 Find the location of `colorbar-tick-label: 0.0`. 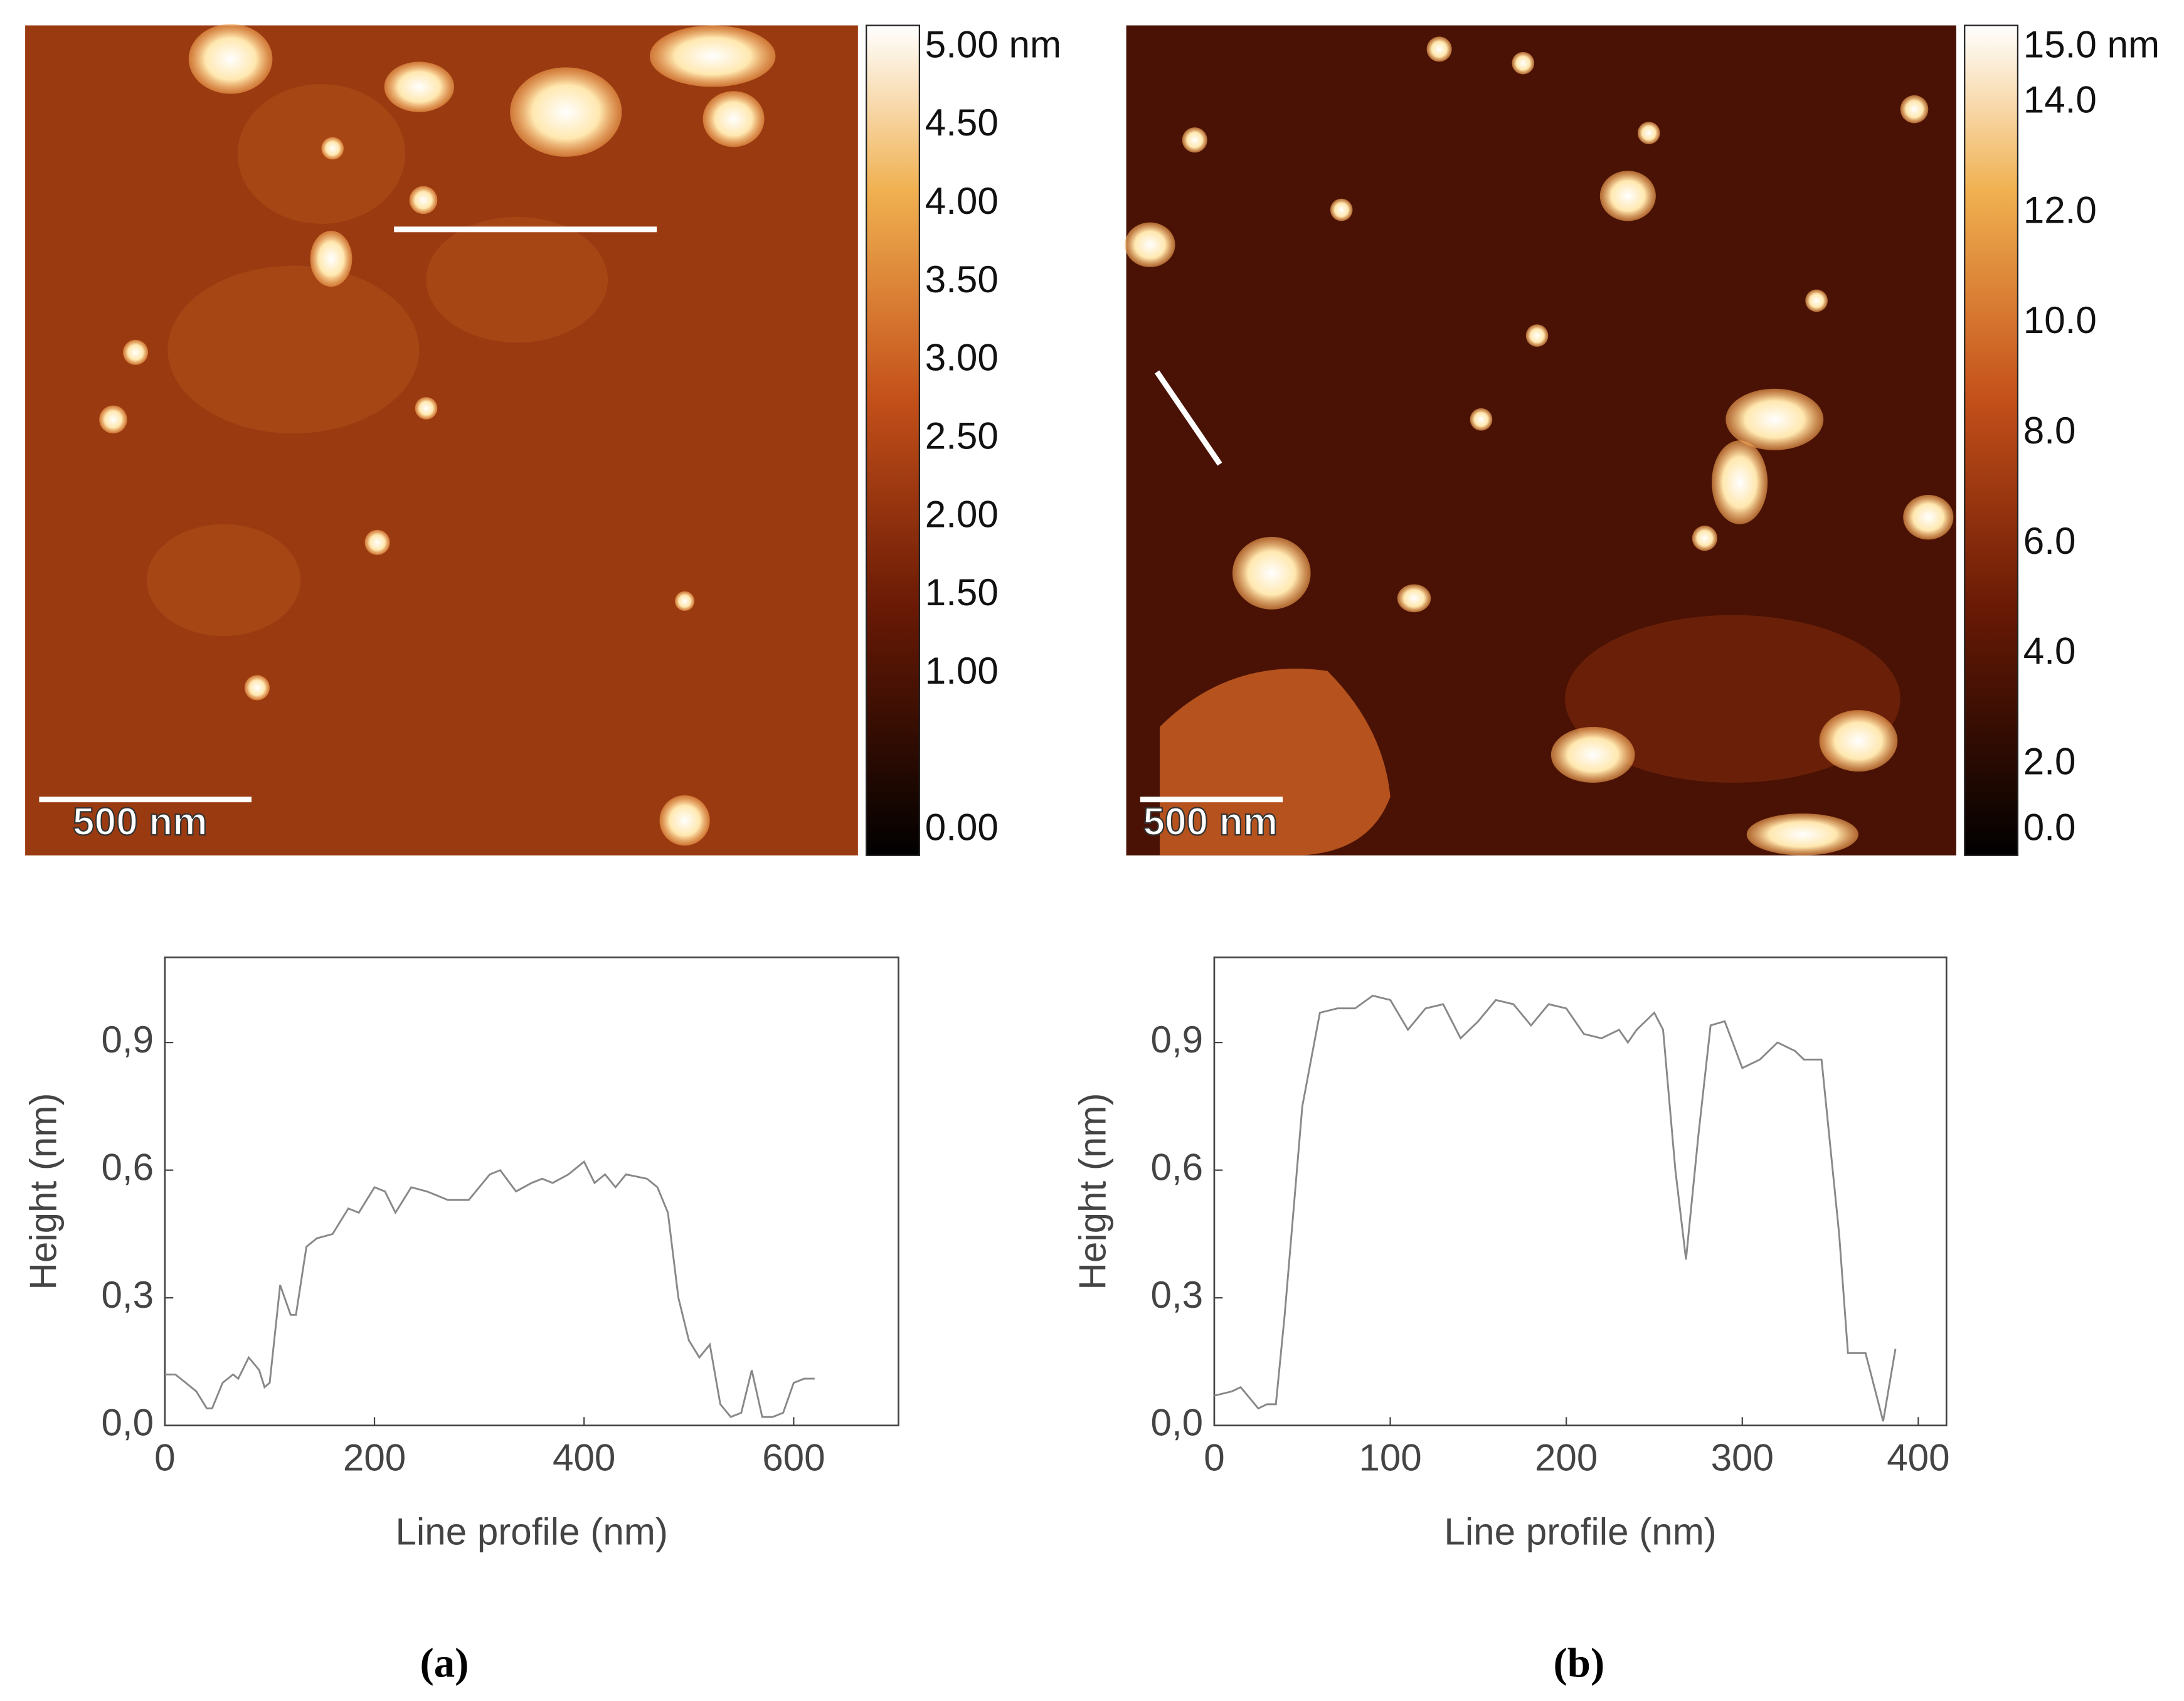

colorbar-tick-label: 0.0 is located at coordinates (2050, 828).